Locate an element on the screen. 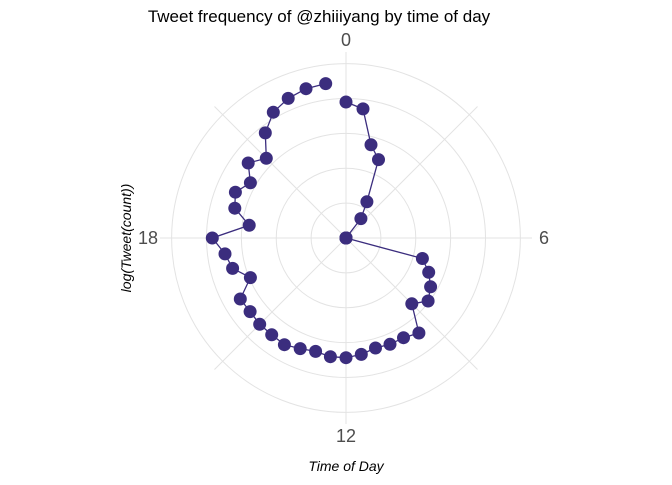  x-axis-label: Time of Day is located at coordinates (346, 466).